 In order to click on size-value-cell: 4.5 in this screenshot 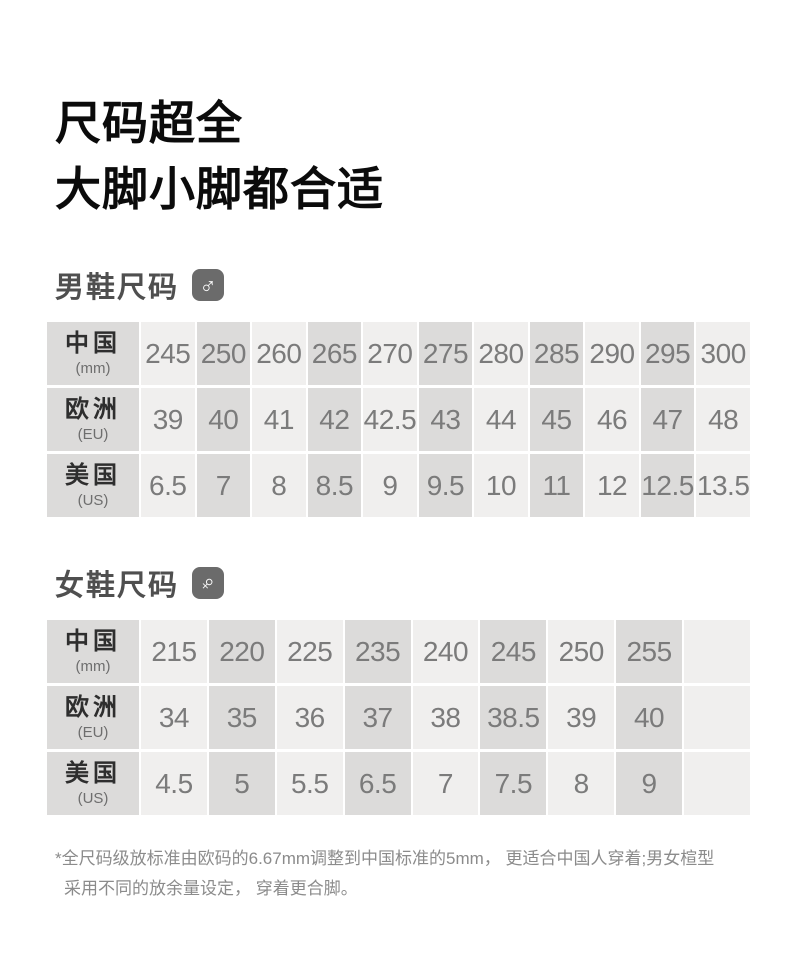, I will do `click(174, 784)`.